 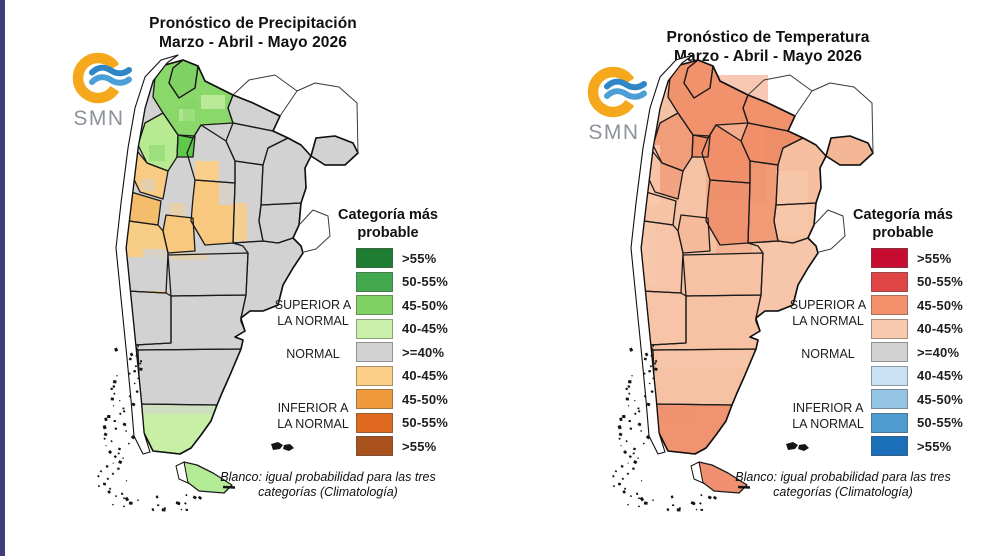 What do you see at coordinates (143, 208) in the screenshot?
I see `region-san_juan` at bounding box center [143, 208].